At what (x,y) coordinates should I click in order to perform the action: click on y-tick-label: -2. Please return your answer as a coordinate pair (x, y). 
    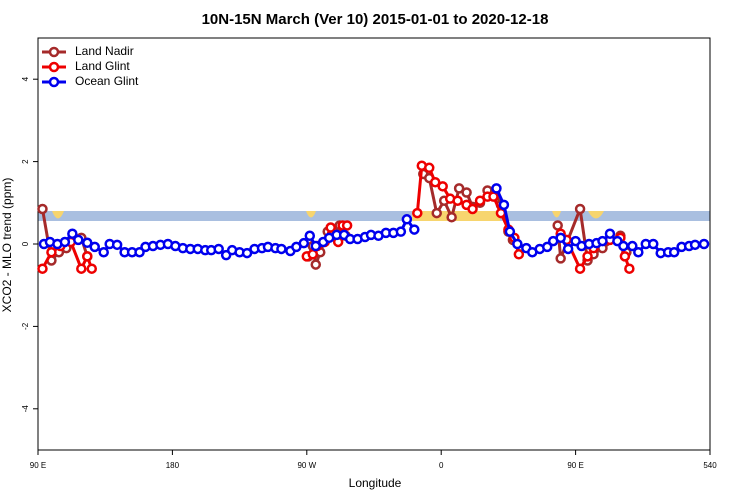
    Looking at the image, I should click on (25, 326).